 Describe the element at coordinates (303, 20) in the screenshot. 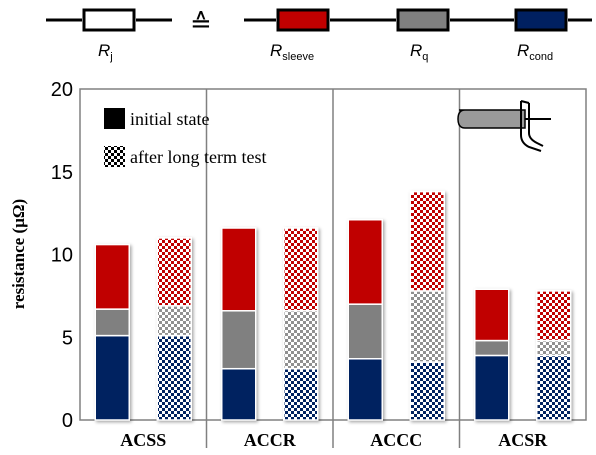

I see `resistor-rsleeve-symbol` at that location.